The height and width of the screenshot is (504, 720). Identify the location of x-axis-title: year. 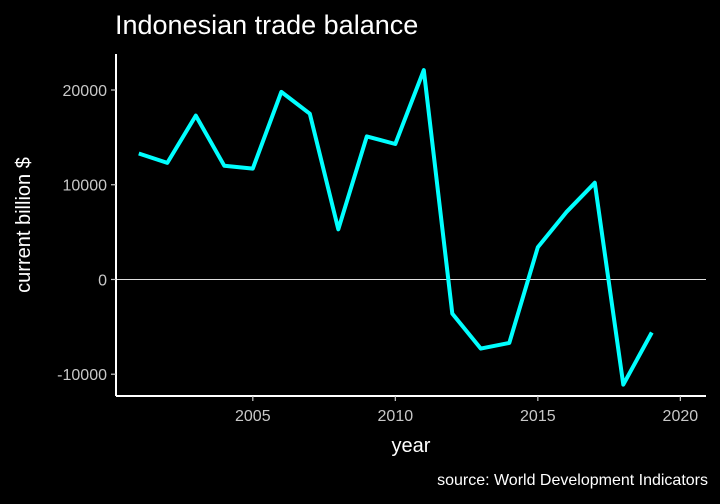
(411, 446).